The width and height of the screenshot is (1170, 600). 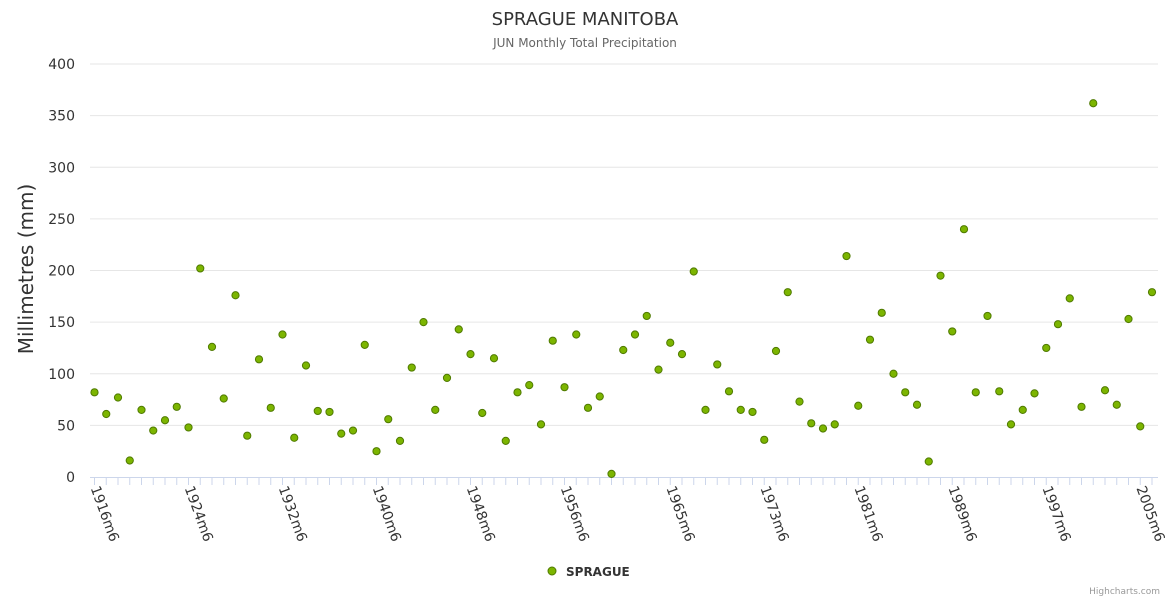 I want to click on y-tick-label: 300, so click(x=61, y=168).